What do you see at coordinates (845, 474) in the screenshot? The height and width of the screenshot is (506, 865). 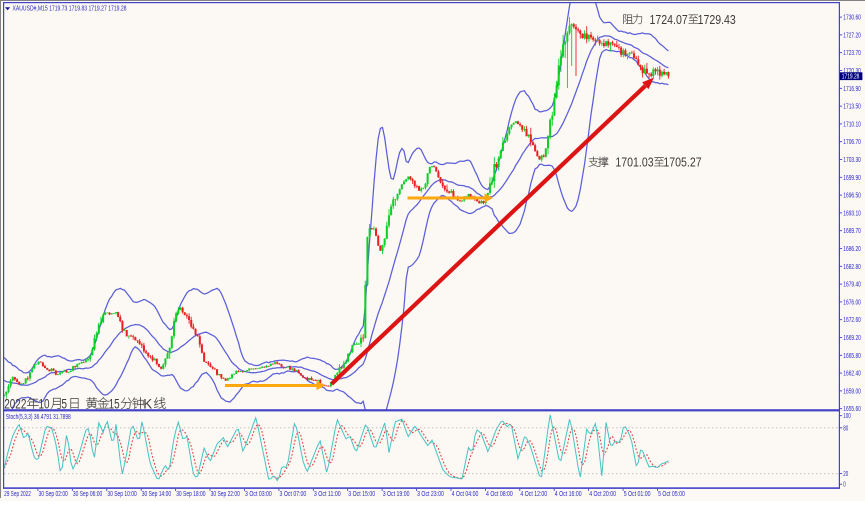 I see `svg-text: 20` at bounding box center [845, 474].